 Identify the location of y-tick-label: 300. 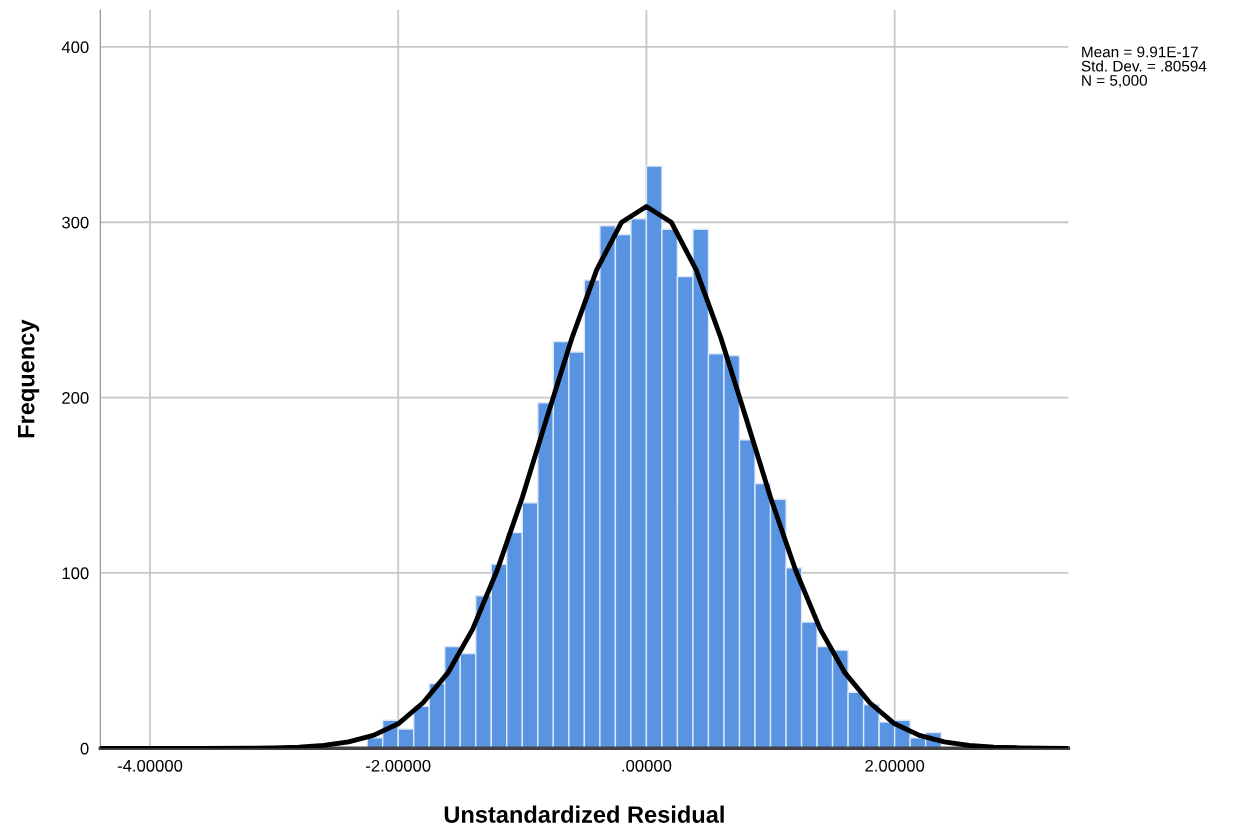
(75, 222).